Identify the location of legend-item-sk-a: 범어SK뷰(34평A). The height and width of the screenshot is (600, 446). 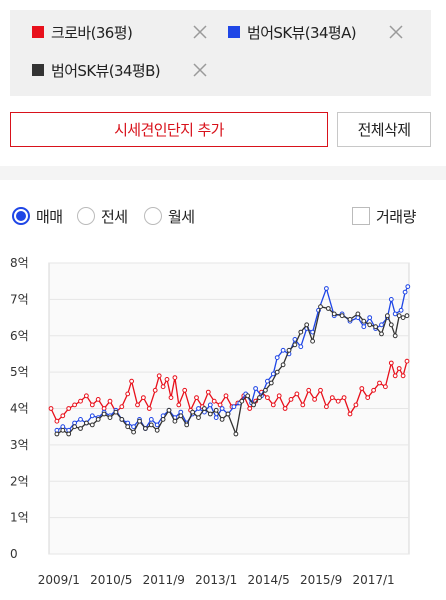
(328, 32).